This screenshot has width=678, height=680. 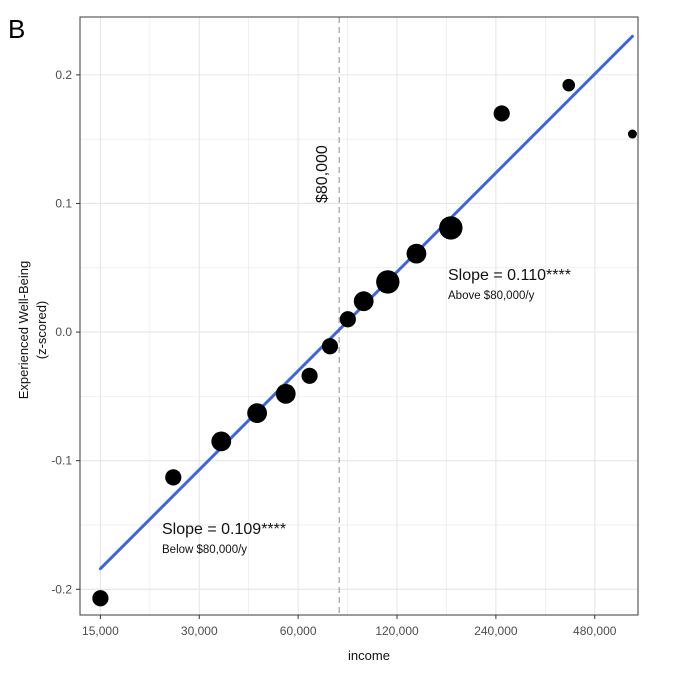 What do you see at coordinates (491, 296) in the screenshot?
I see `above-range-annotation: Above $80,000/y` at bounding box center [491, 296].